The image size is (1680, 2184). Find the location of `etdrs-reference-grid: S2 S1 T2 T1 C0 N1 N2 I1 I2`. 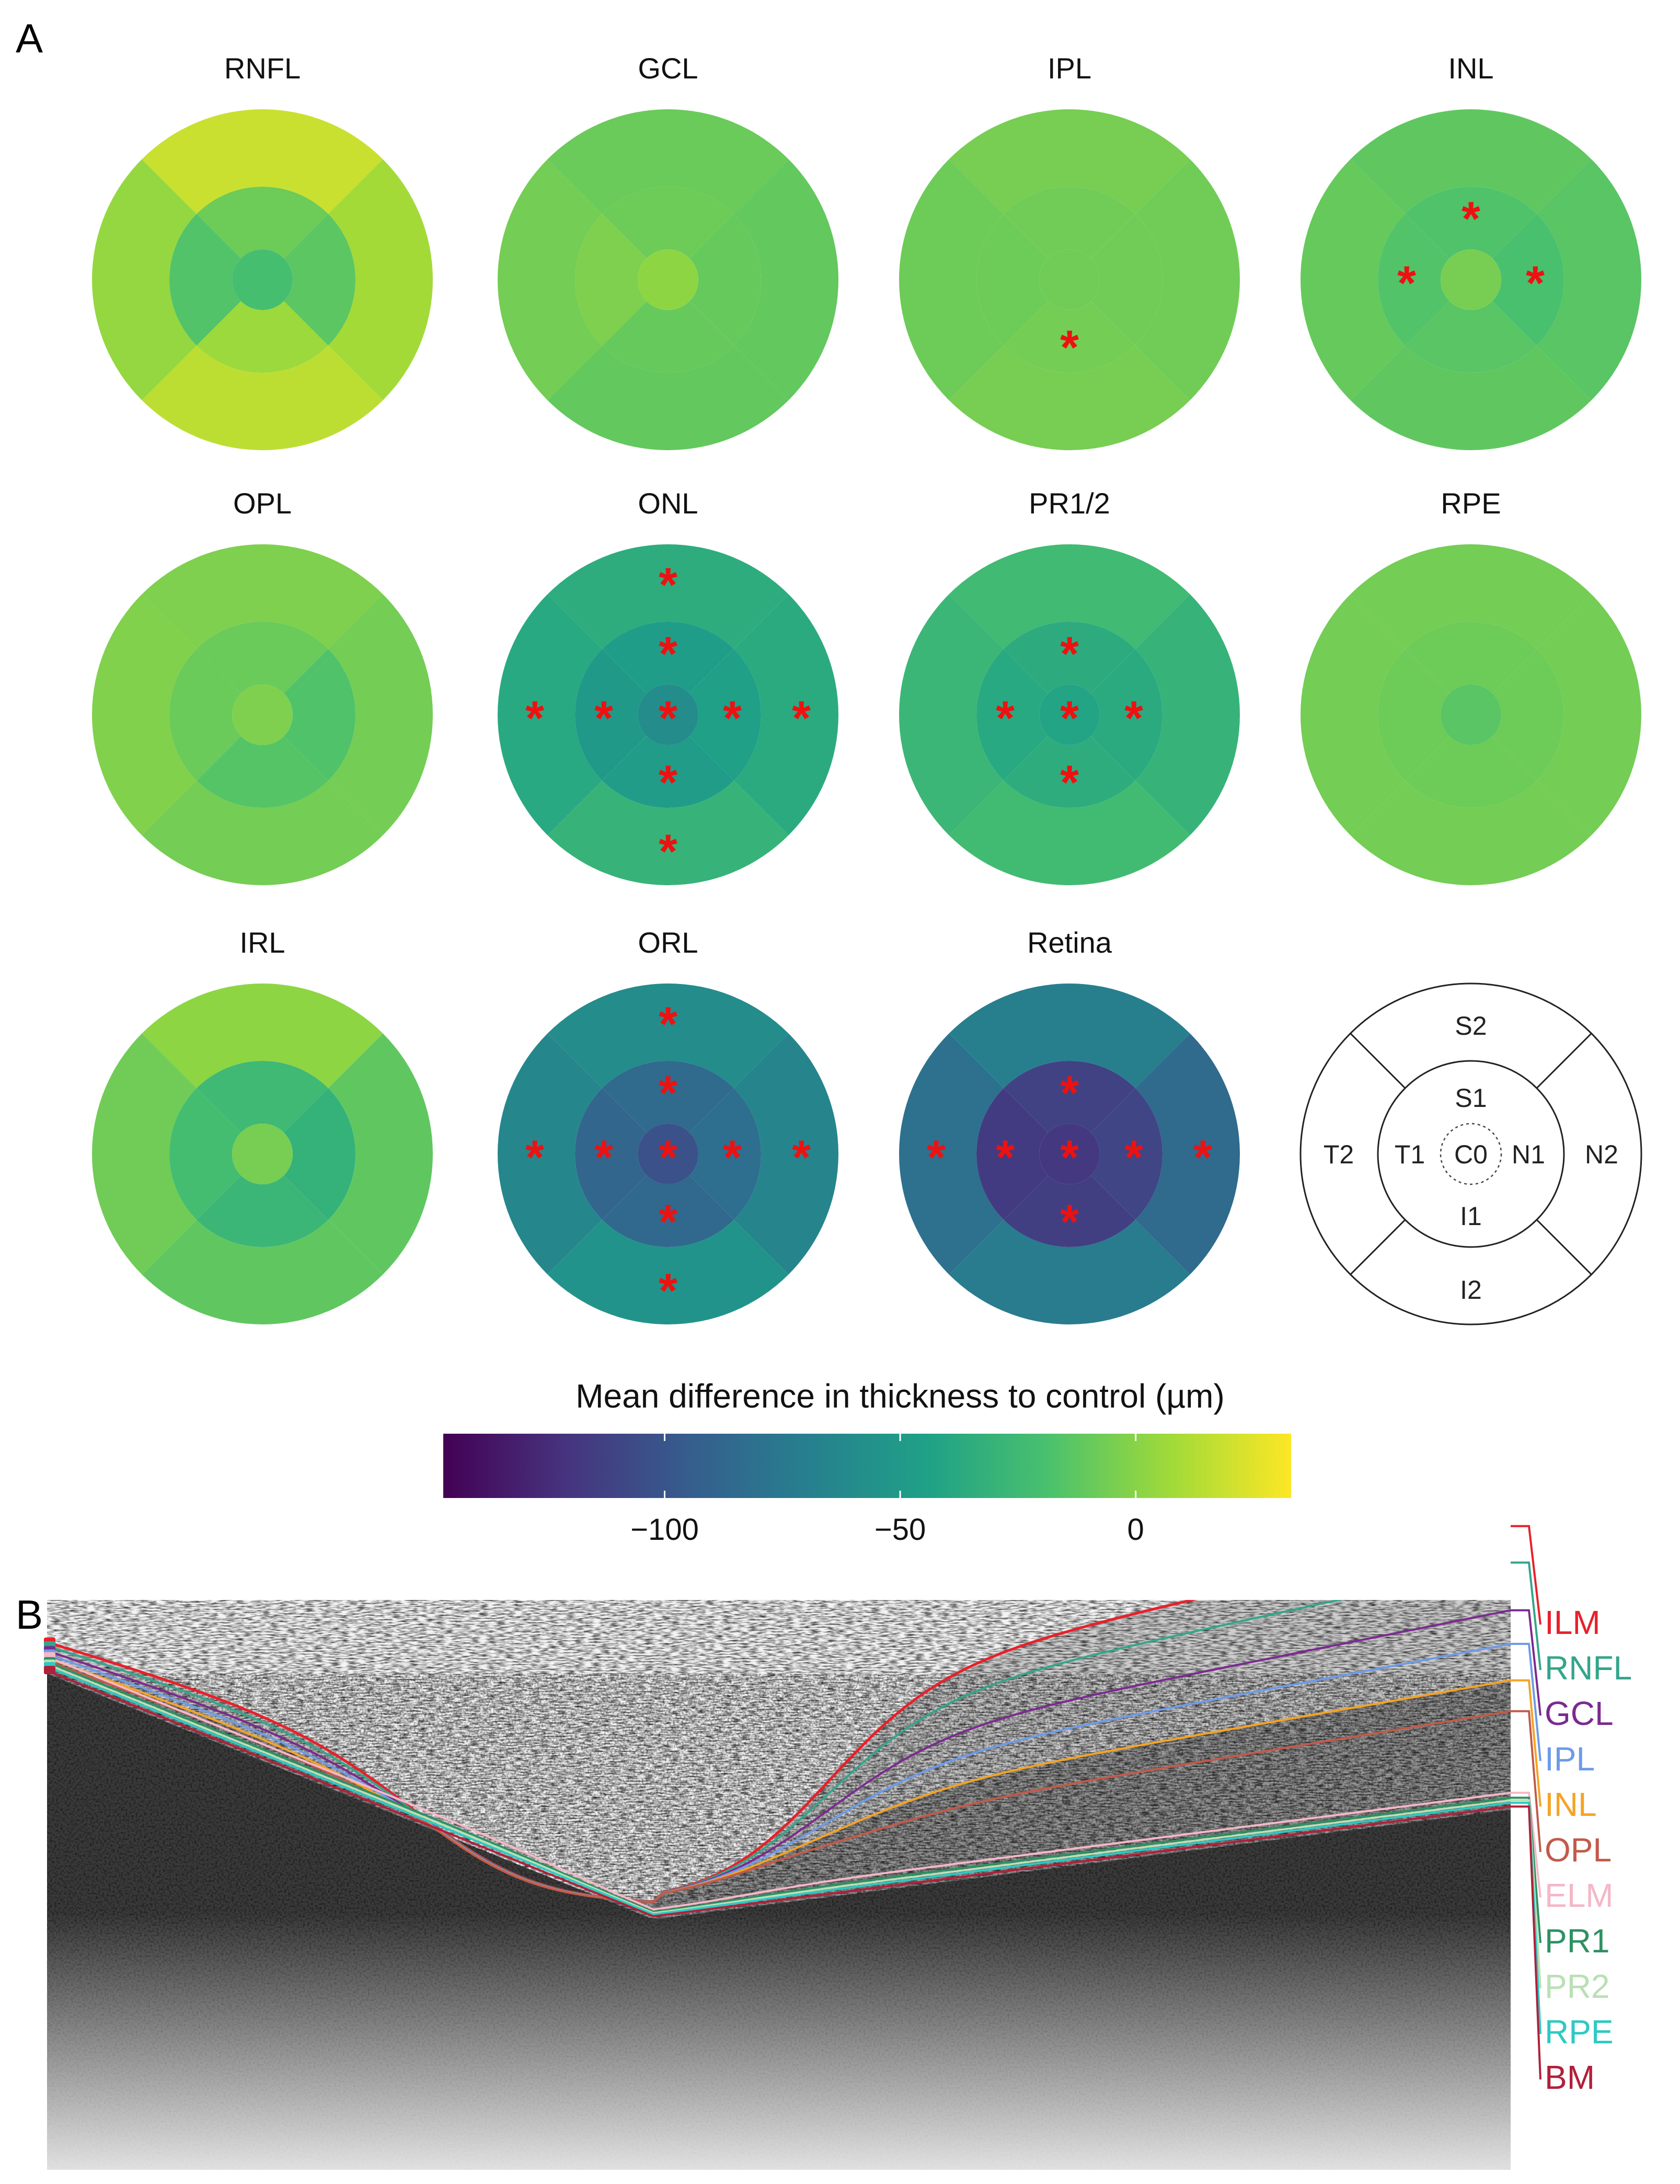

etdrs-reference-grid: S2 S1 T2 T1 C0 N1 N2 I1 I2 is located at coordinates (1470, 1153).